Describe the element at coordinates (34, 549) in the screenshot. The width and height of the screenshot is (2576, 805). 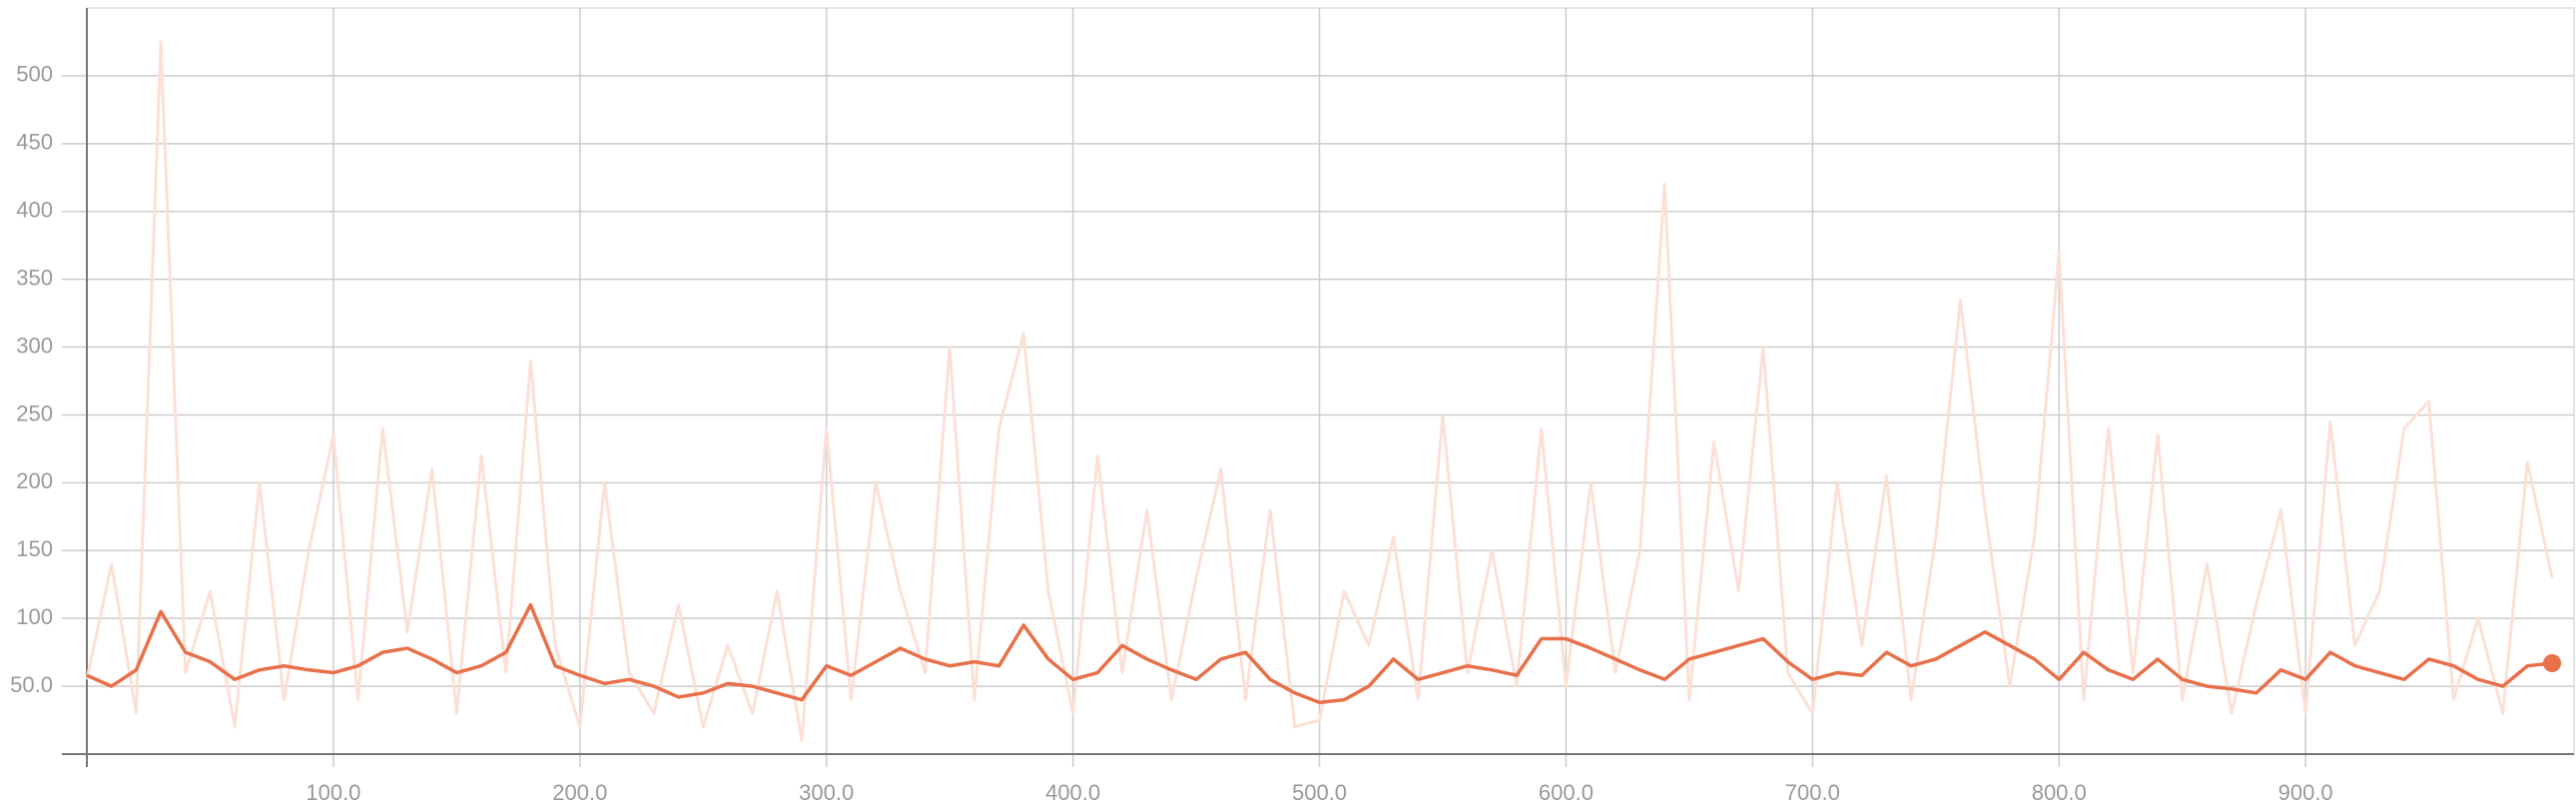
I see `y-tick-label: 150` at that location.